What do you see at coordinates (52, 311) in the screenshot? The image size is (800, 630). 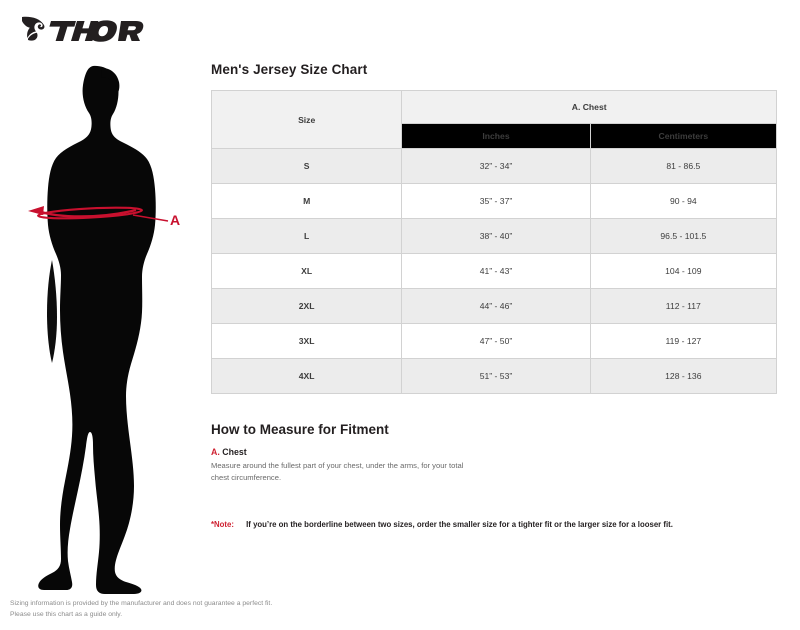 I see `left-arm-shadow` at bounding box center [52, 311].